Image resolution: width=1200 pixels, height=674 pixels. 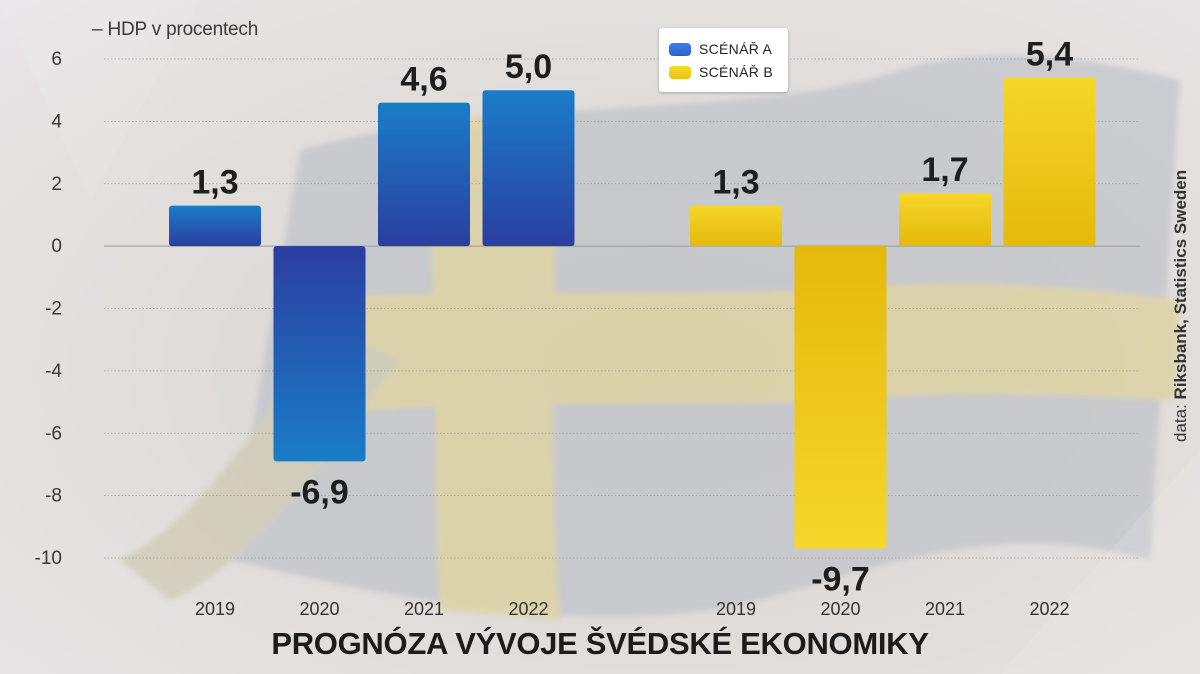 What do you see at coordinates (680, 49) in the screenshot?
I see `legend-swatch-a` at bounding box center [680, 49].